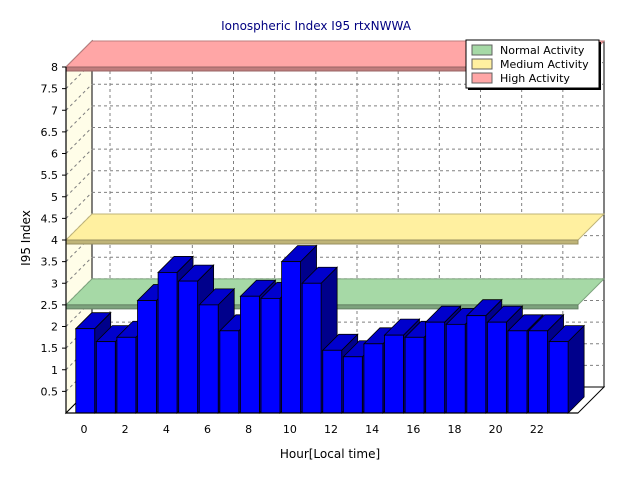  What do you see at coordinates (50, 391) in the screenshot?
I see `y-tick-label: 0.5` at bounding box center [50, 391].